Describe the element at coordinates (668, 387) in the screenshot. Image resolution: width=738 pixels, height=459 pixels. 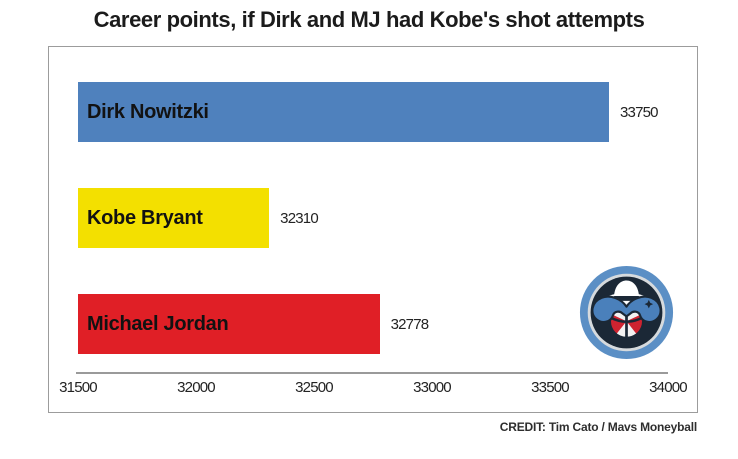
I see `x-tick-34000: 34000` at that location.